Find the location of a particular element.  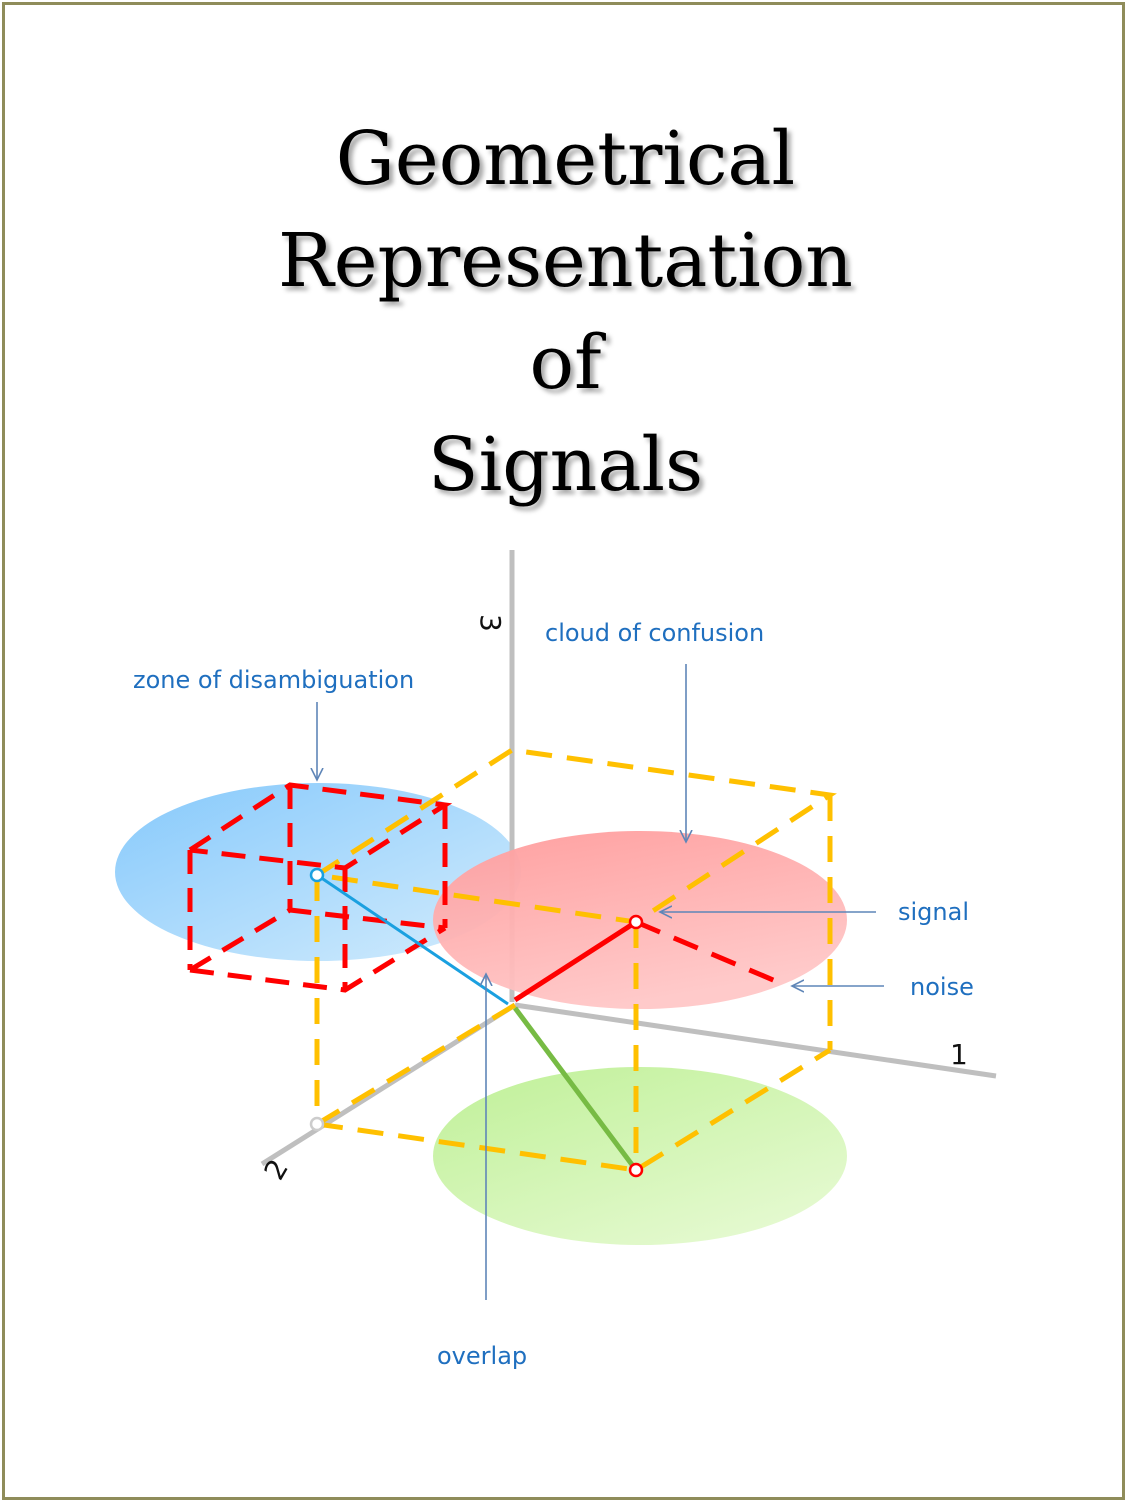

title-line-1: Geometrical is located at coordinates (565, 159).